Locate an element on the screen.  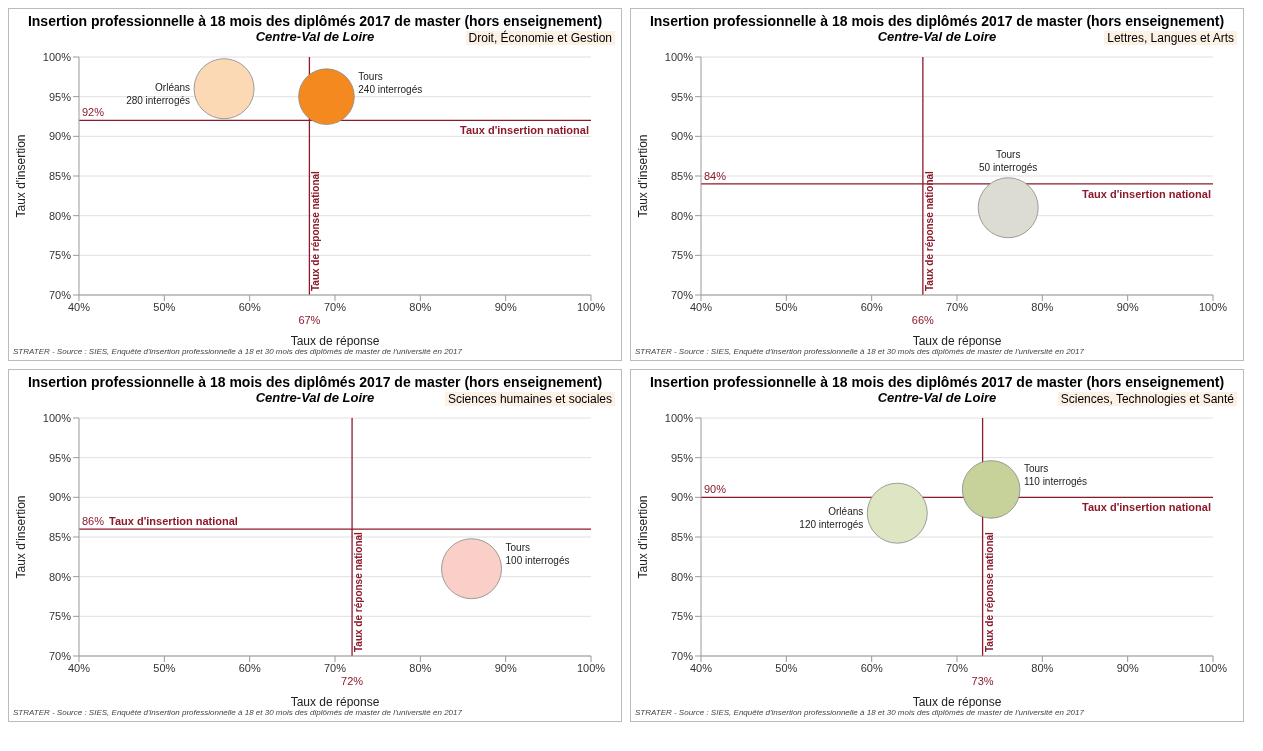
text: Droit, Économie et Gestion is located at coordinates (540, 38).